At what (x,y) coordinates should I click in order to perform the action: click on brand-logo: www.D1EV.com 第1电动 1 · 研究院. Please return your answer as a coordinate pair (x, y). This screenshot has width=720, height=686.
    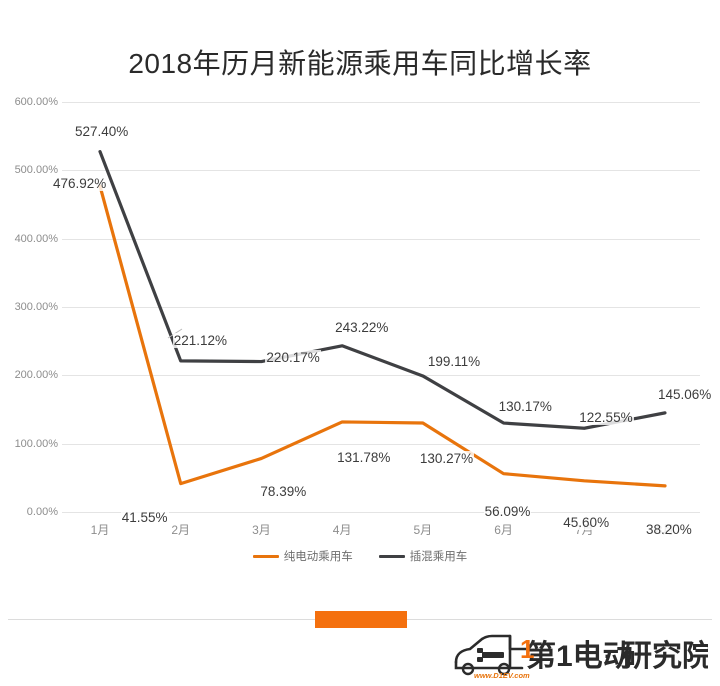
    Looking at the image, I should click on (581, 657).